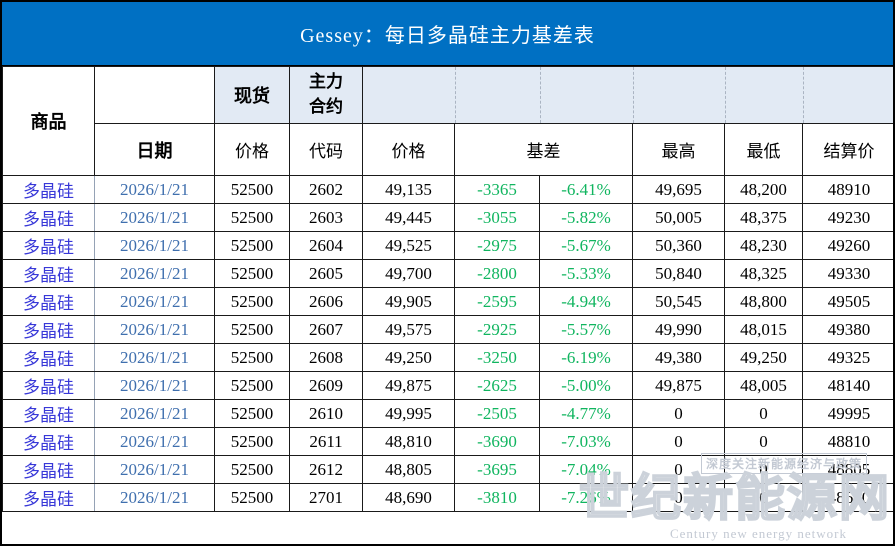 Image resolution: width=895 pixels, height=546 pixels. I want to click on cell-basis-pct: -7.03%, so click(586, 441).